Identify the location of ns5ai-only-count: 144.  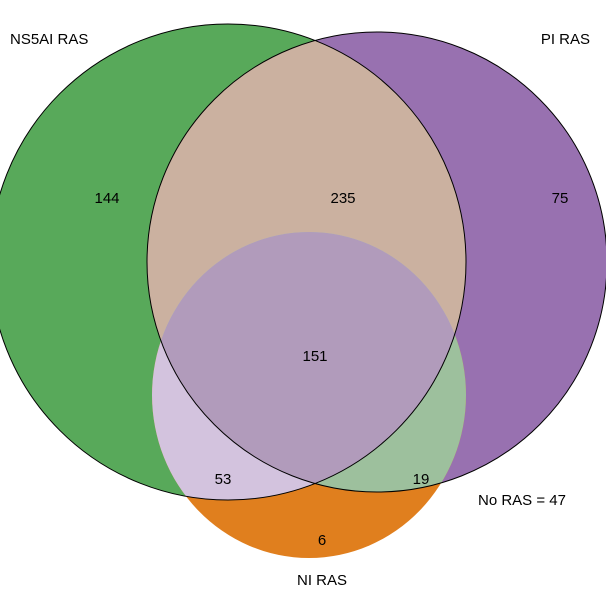
(106, 198).